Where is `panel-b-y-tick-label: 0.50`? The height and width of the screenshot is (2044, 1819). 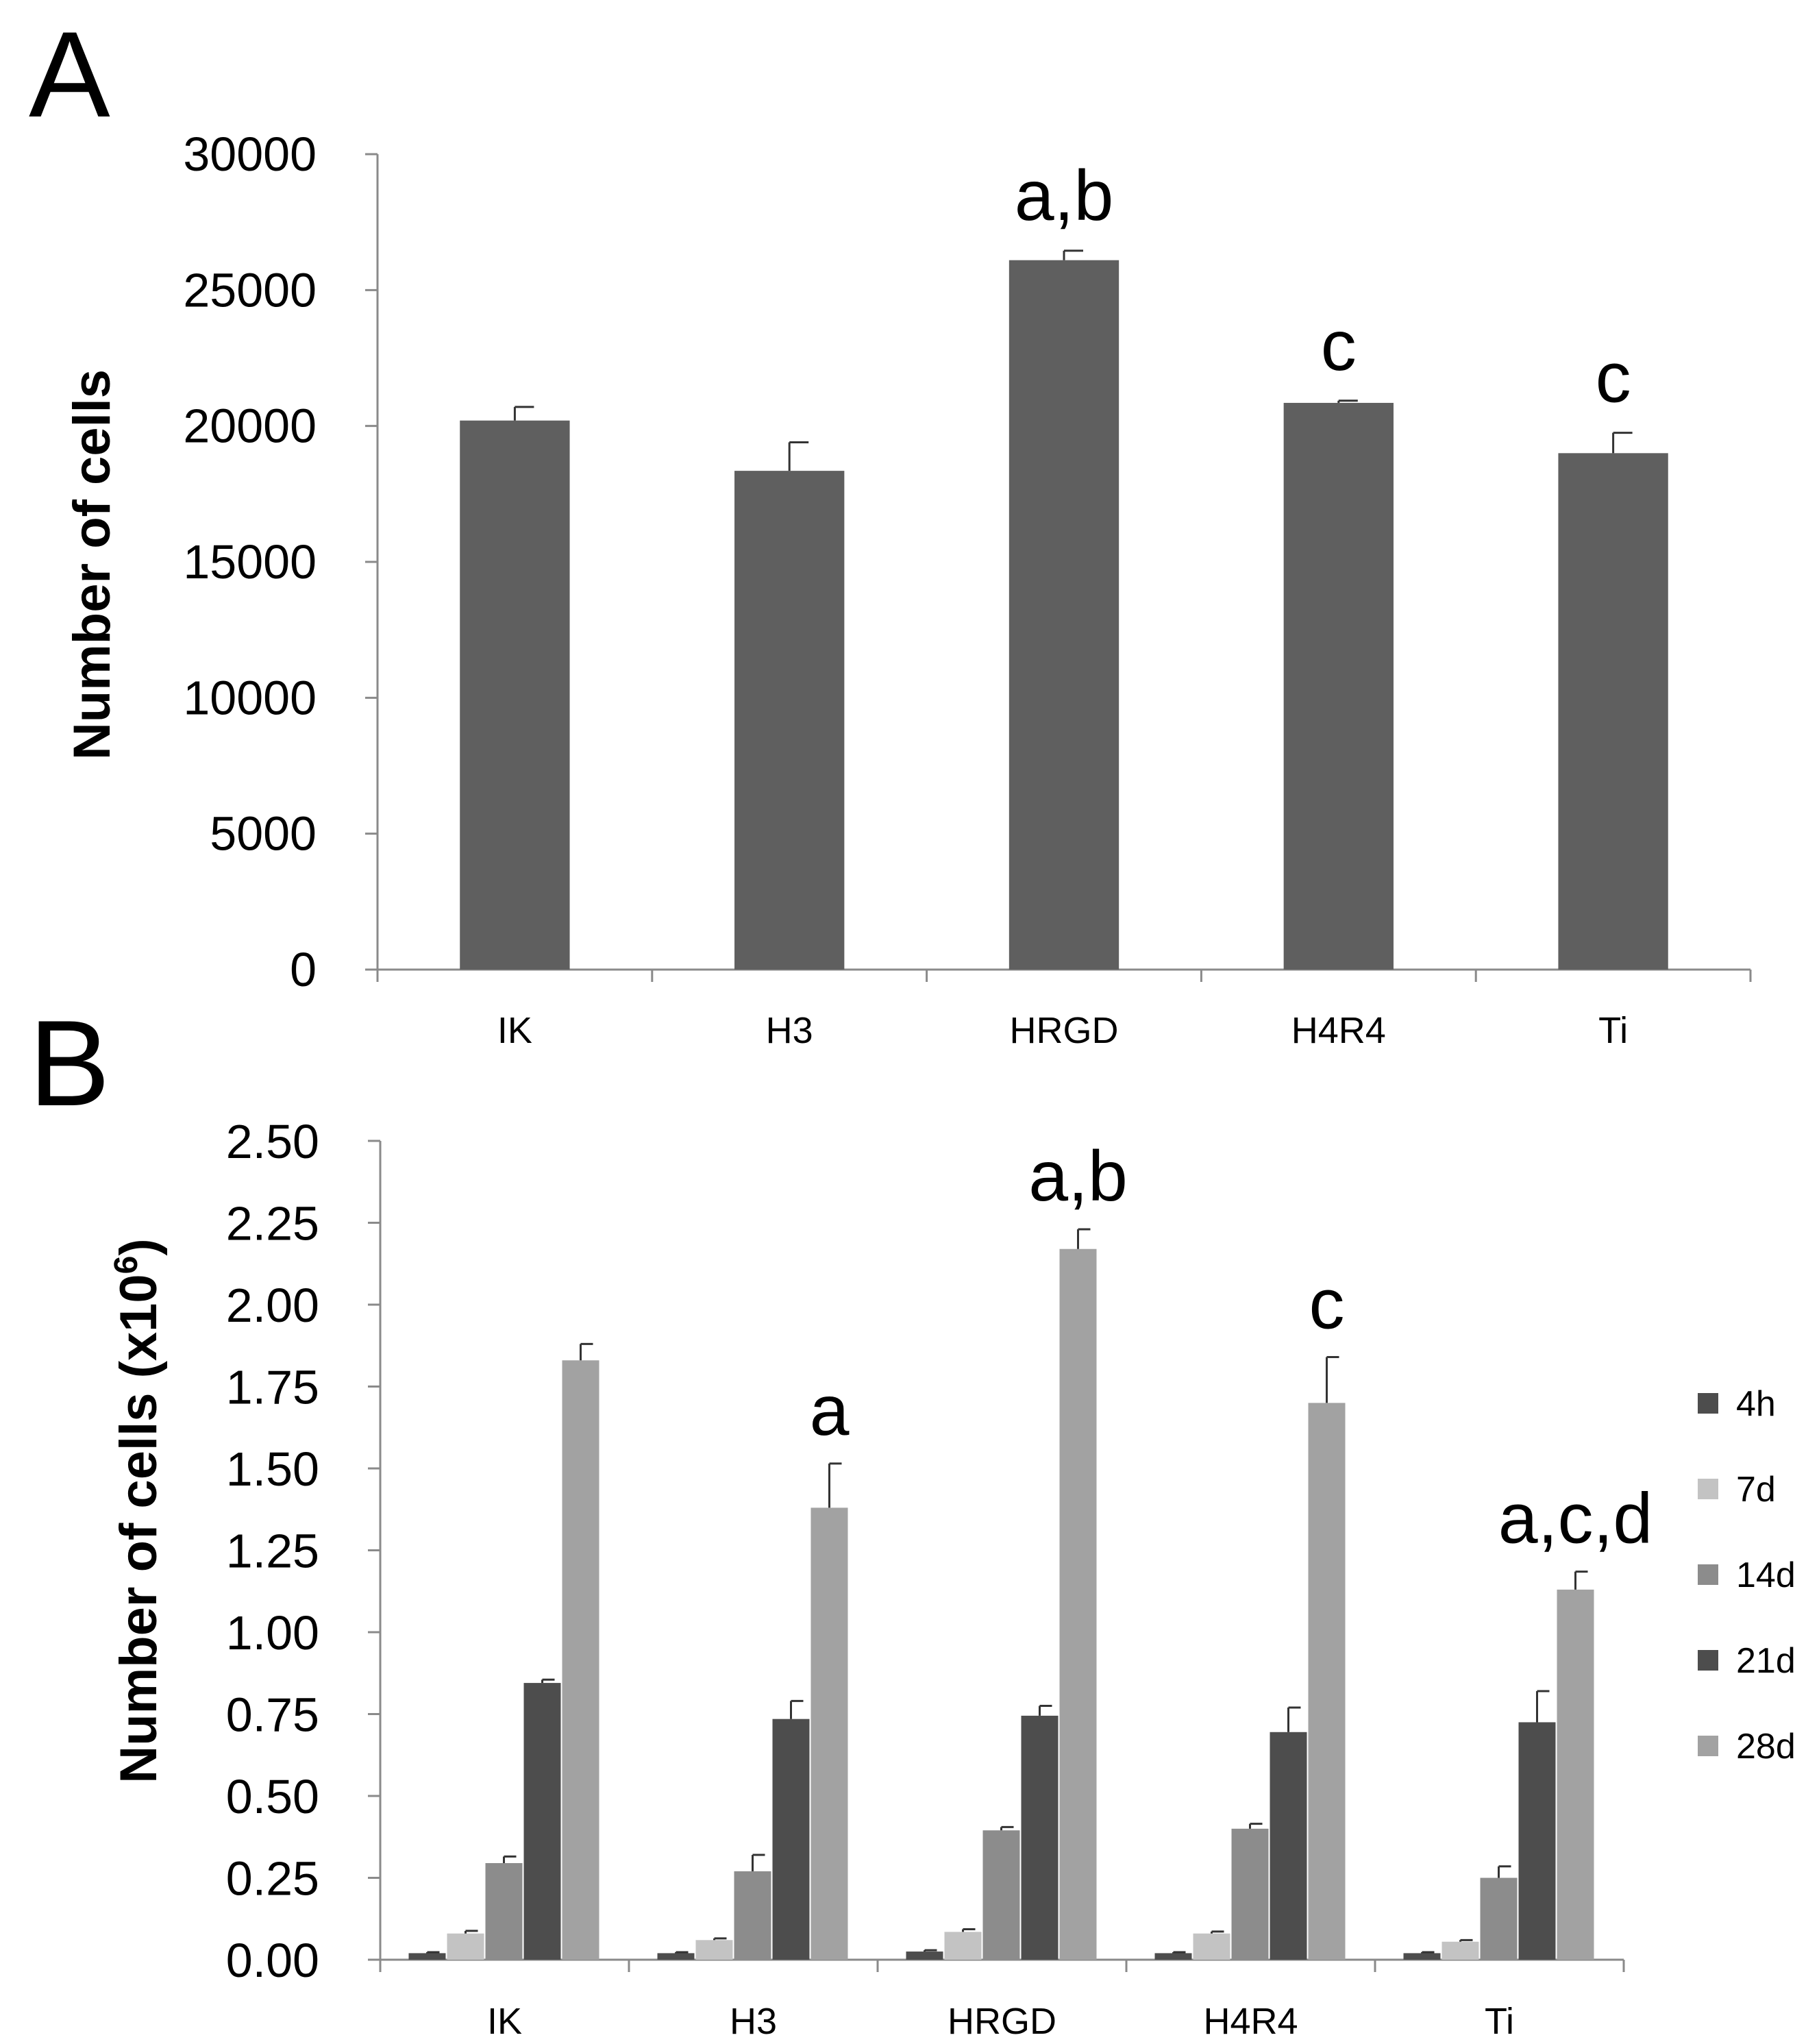
panel-b-y-tick-label: 0.50 is located at coordinates (272, 1797).